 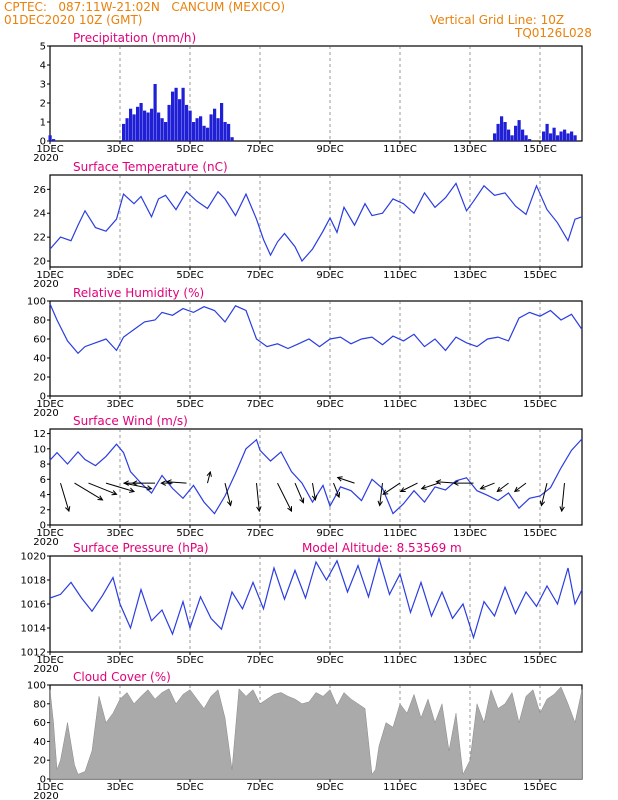 I want to click on y-tick-label: 100, so click(x=36, y=302).